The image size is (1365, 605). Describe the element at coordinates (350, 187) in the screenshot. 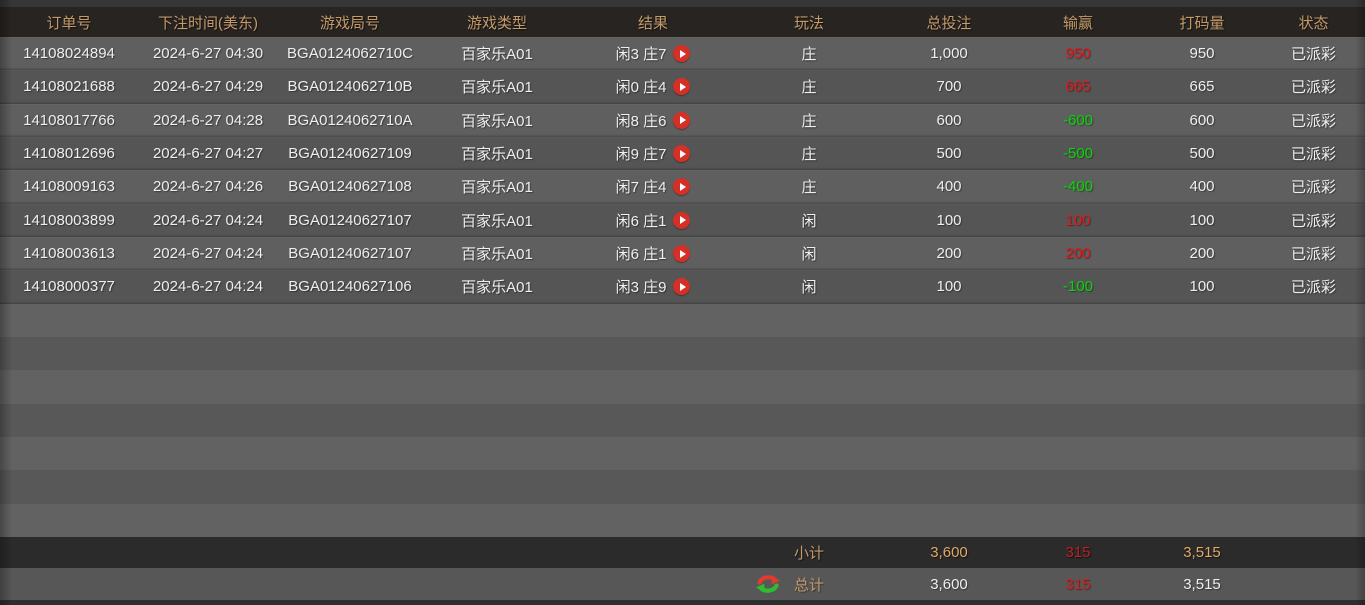

I see `cell-round_id: BGA01240627108` at that location.